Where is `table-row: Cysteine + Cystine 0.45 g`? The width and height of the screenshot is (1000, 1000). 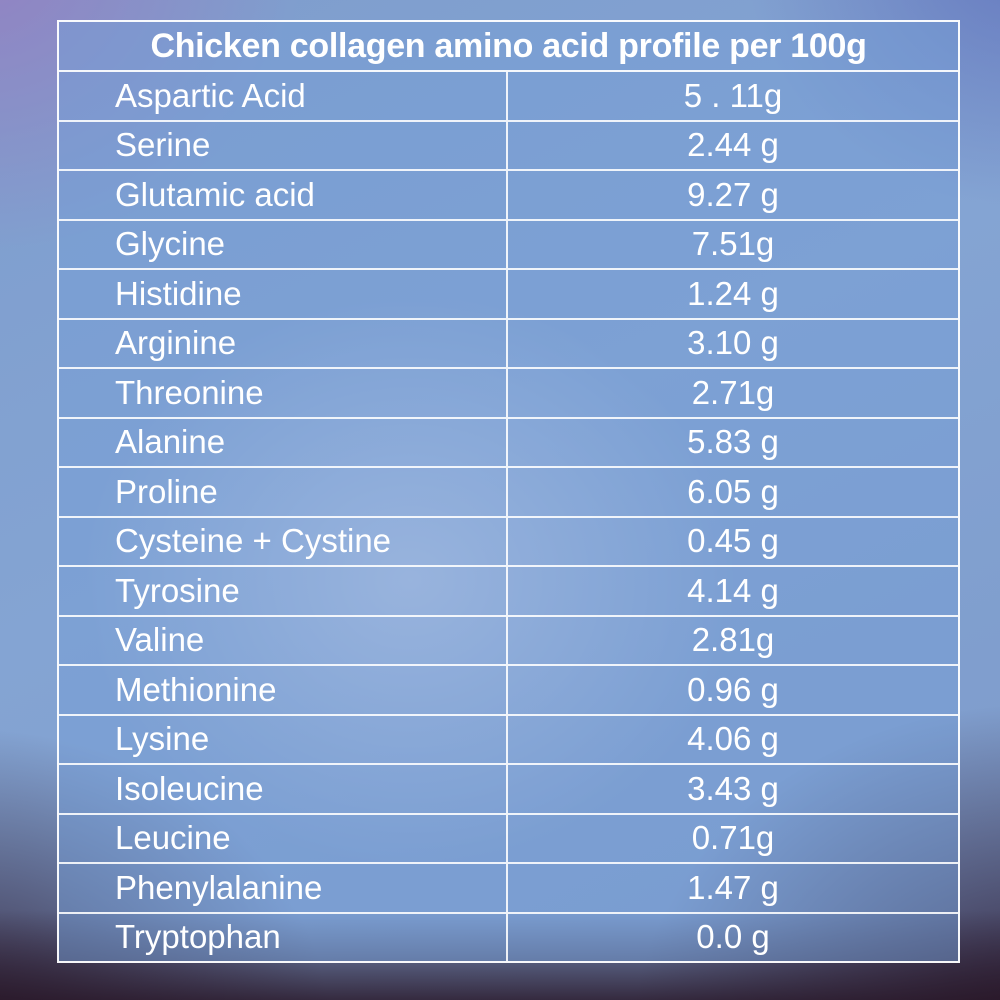
table-row: Cysteine + Cystine 0.45 g is located at coordinates (508, 542).